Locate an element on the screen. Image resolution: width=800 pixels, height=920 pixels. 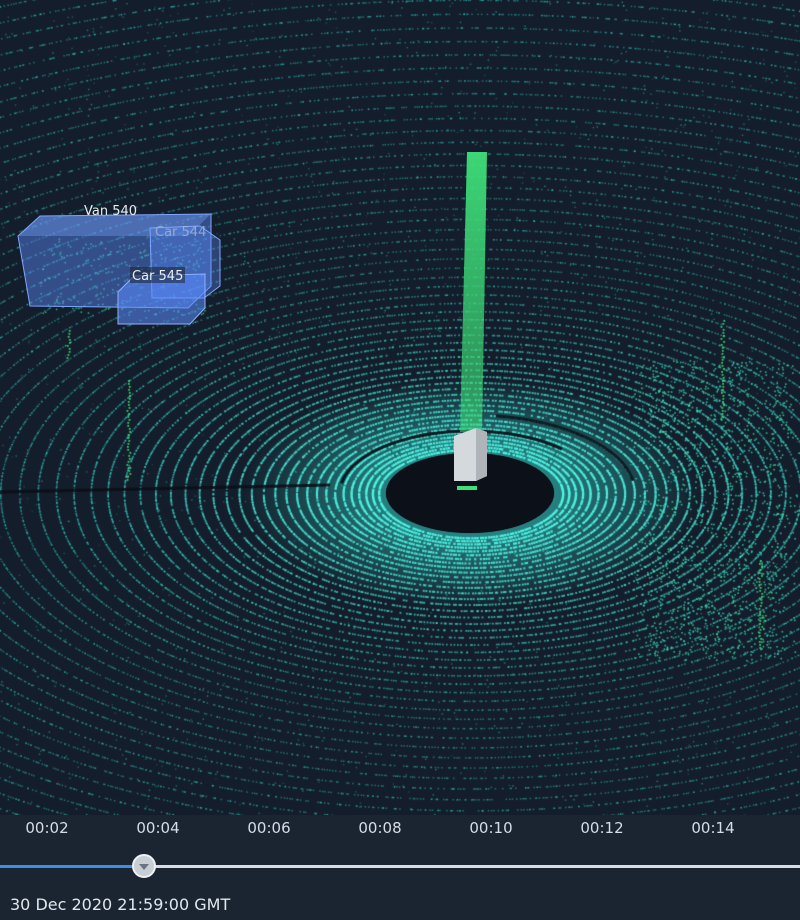
ego-blind-spot is located at coordinates (470, 493).